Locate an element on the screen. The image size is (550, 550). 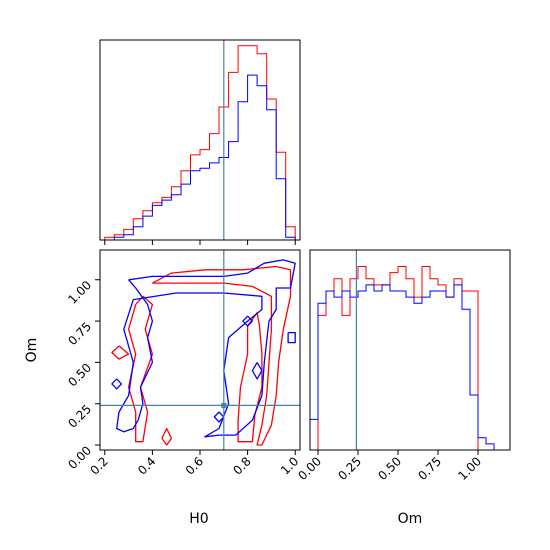
h0-x-tick-label: 0.2 is located at coordinates (98, 465).